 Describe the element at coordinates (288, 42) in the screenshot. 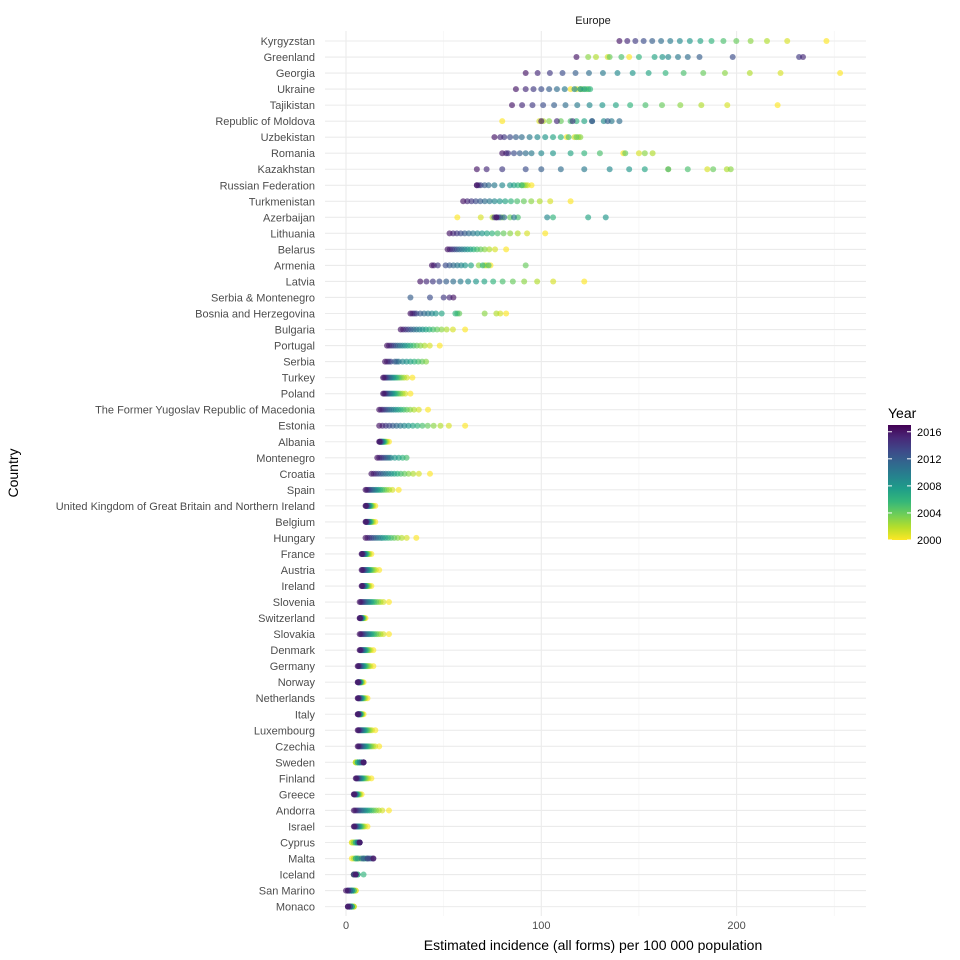

I see `country-label: Kyrgyzstan` at that location.